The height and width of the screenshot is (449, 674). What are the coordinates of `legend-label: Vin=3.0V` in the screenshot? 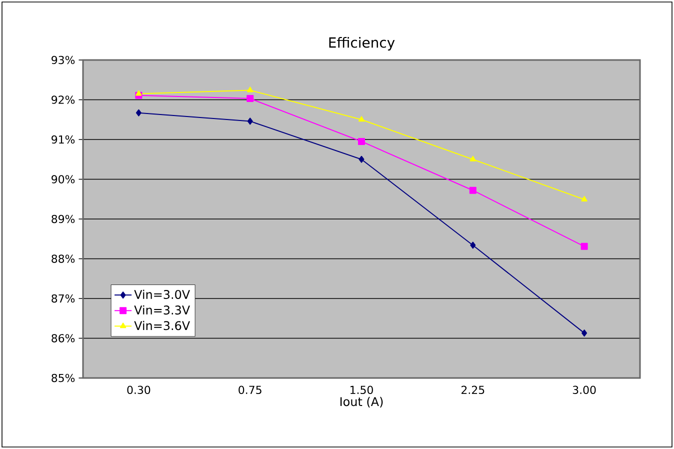 It's located at (162, 295).